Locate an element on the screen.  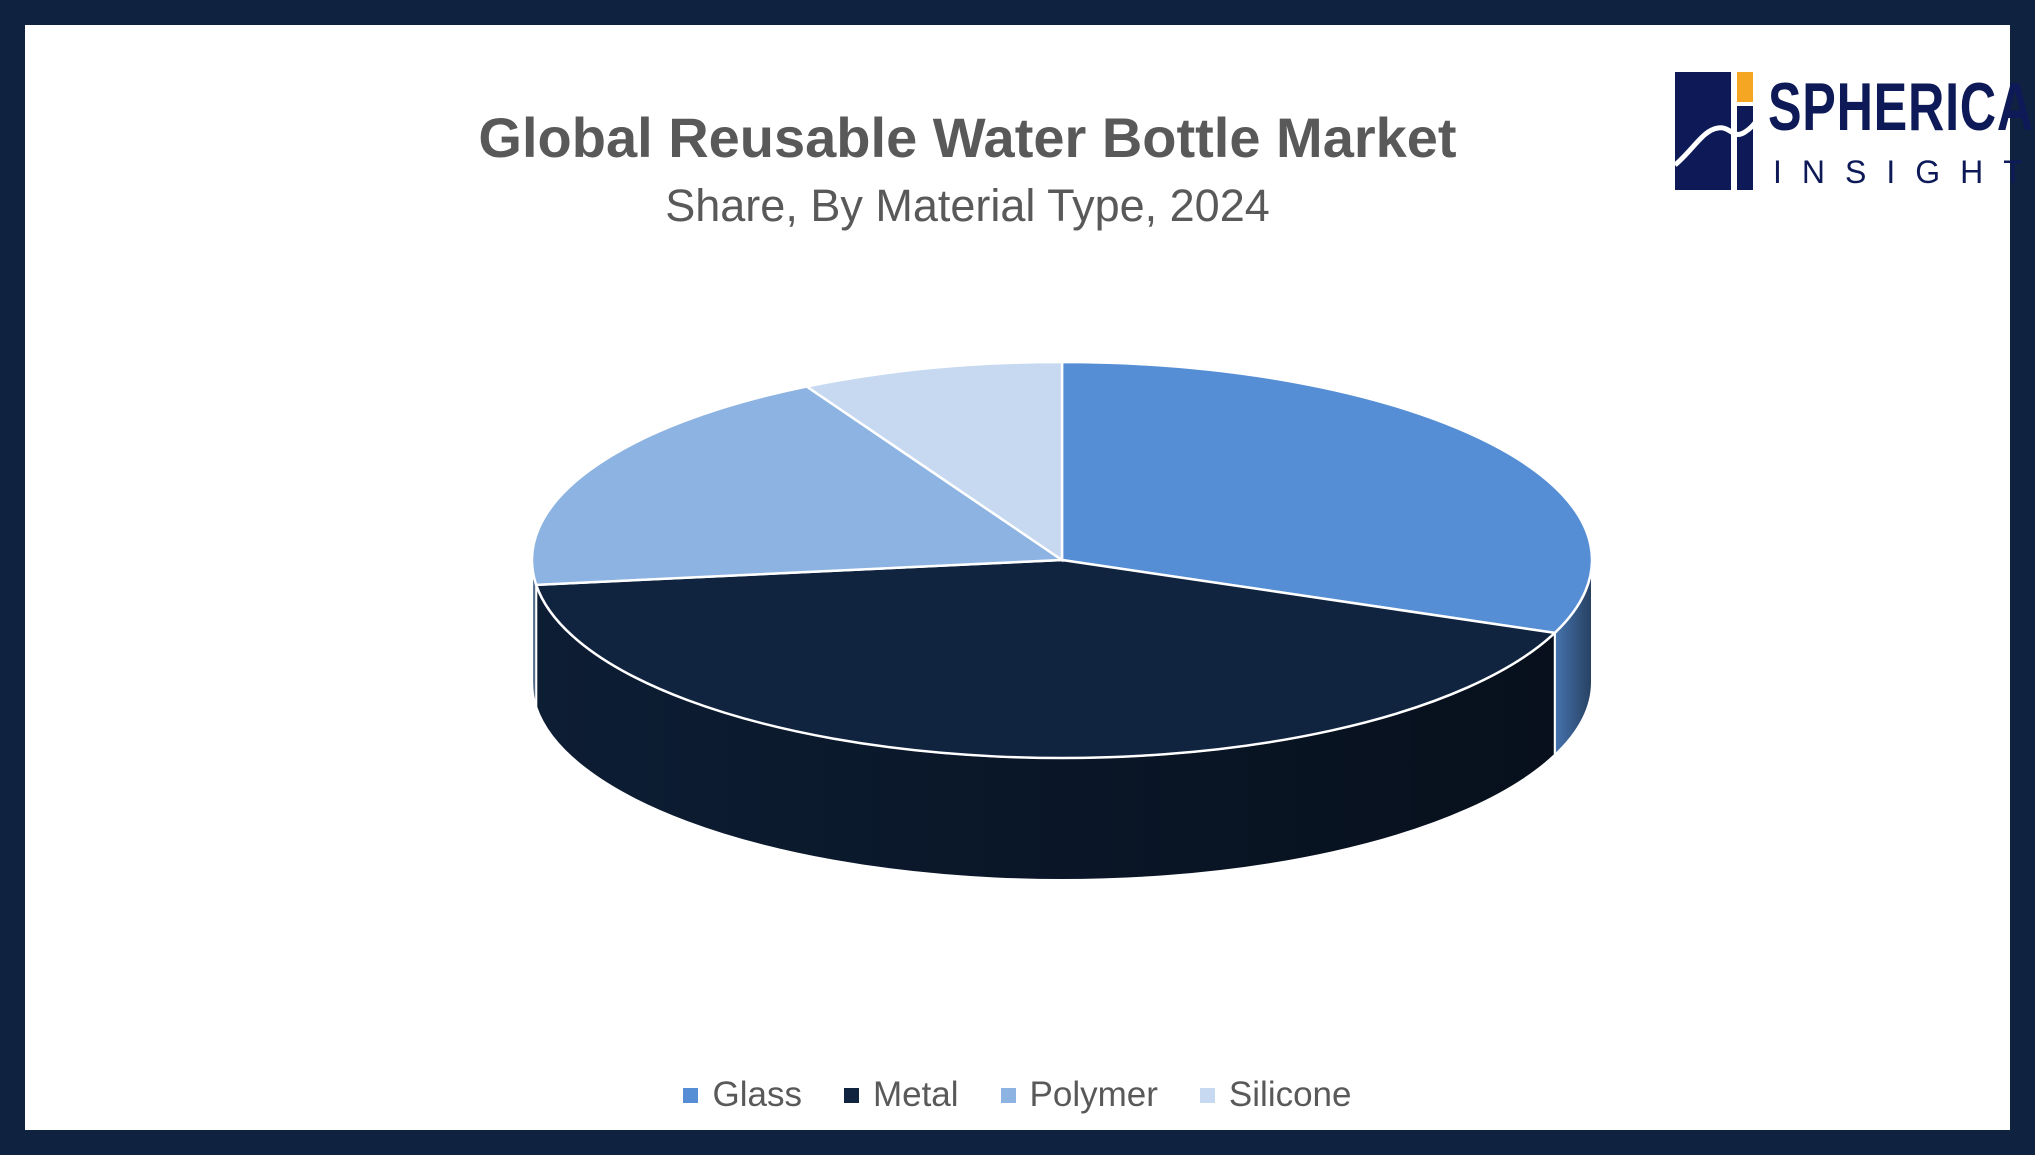
spherical-insights-logo: SPHERICAL INSIGHTS is located at coordinates (1854, 132).